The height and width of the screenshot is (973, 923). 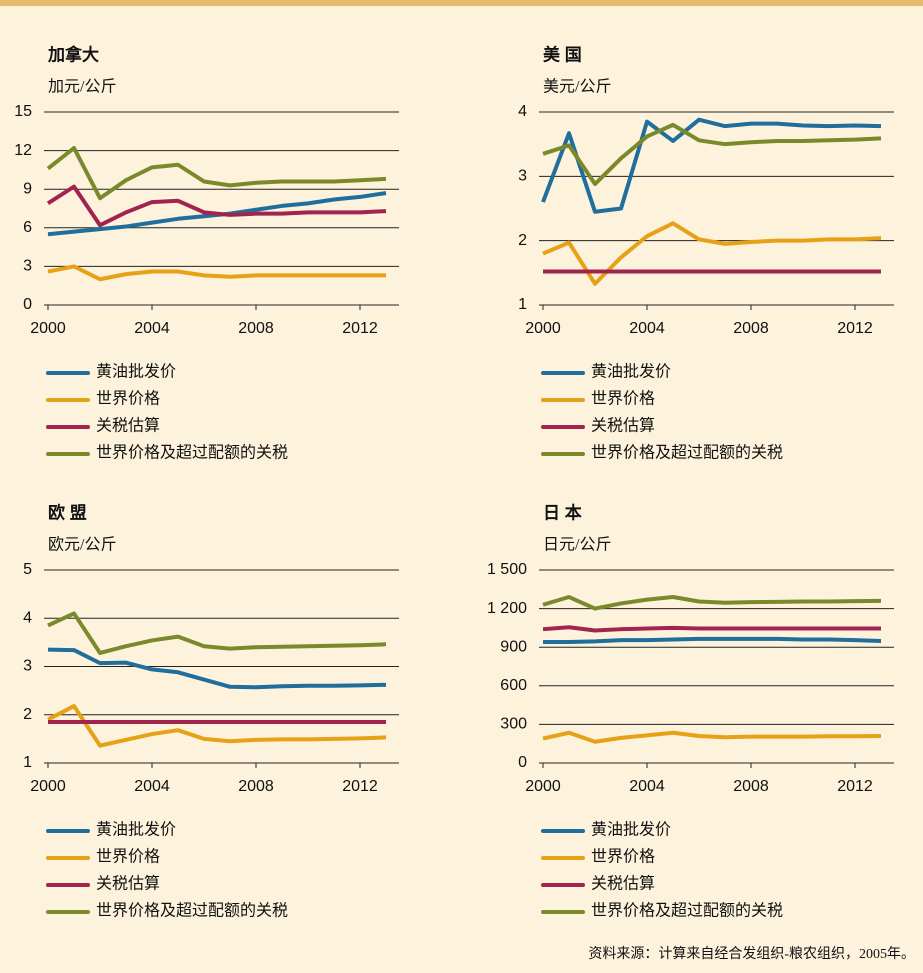 What do you see at coordinates (461, 3) in the screenshot?
I see `top-bar` at bounding box center [461, 3].